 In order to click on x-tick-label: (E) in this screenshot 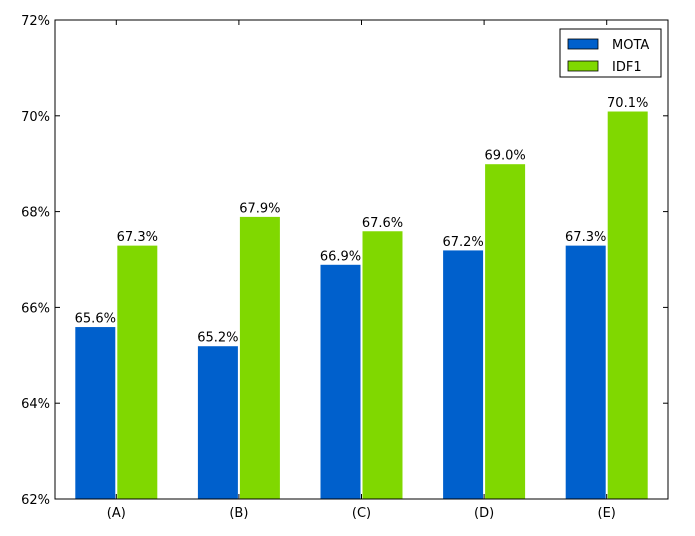, I will do `click(607, 513)`.